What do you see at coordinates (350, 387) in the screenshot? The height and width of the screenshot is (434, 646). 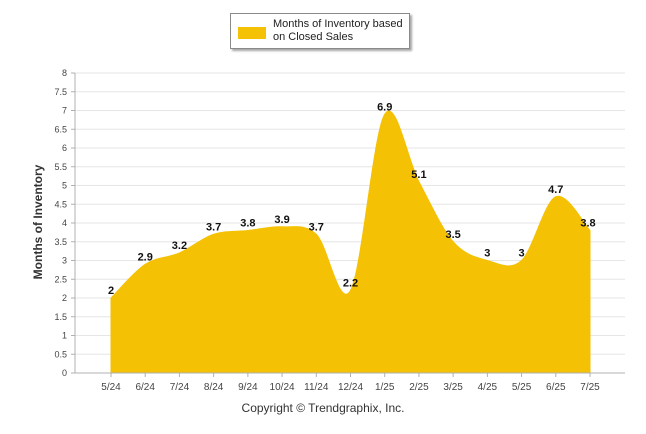 I see `x-tick-label: 12/24` at bounding box center [350, 387].